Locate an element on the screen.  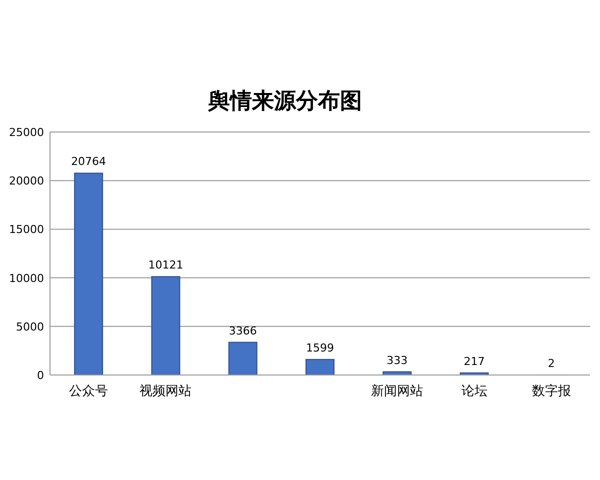
data-label: 1599 is located at coordinates (320, 347).